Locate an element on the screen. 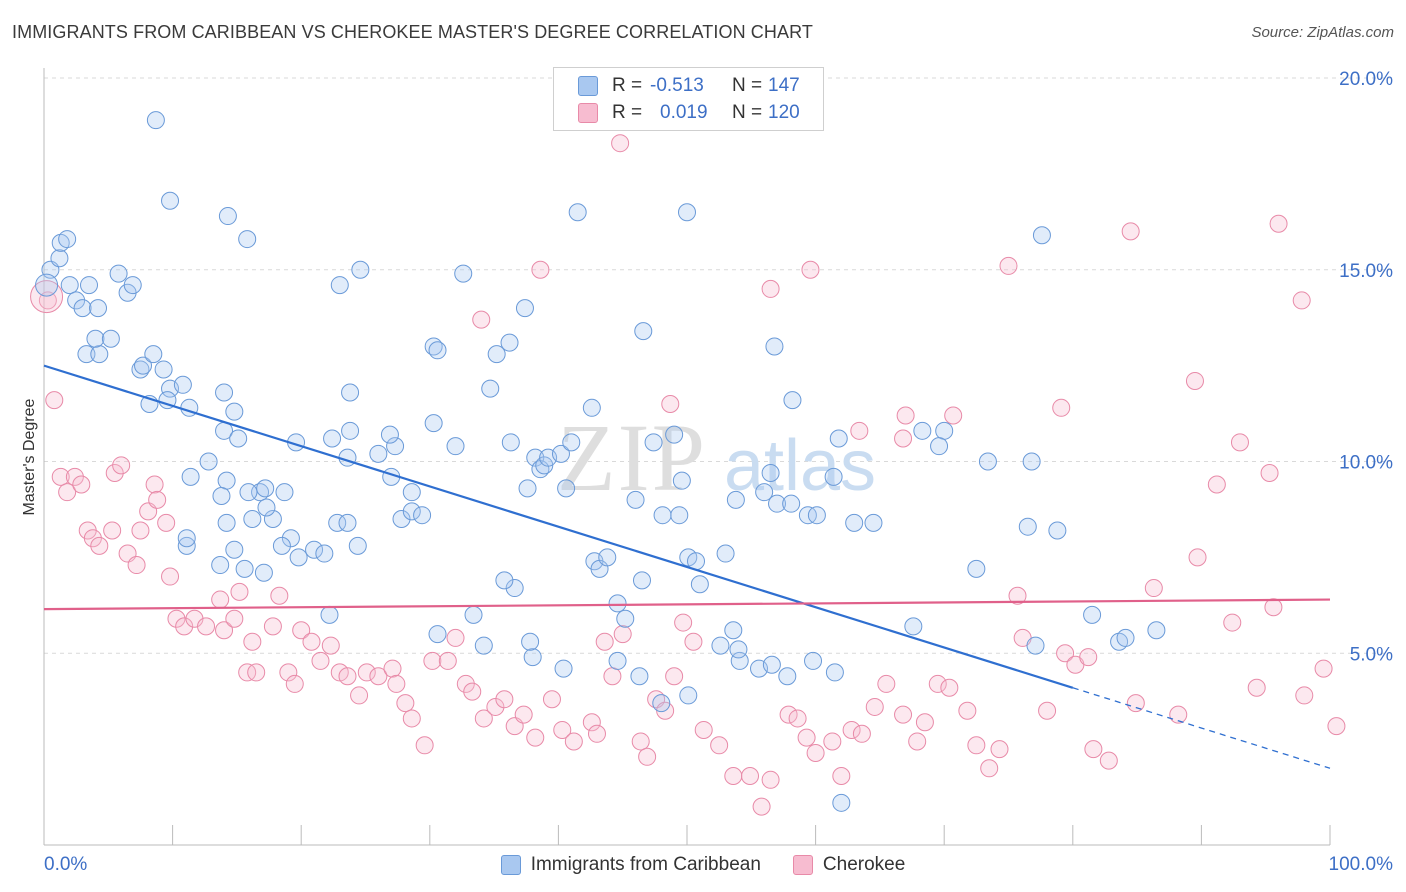 The width and height of the screenshot is (1406, 892). caribbean-trend-extension is located at coordinates (1201, 728).